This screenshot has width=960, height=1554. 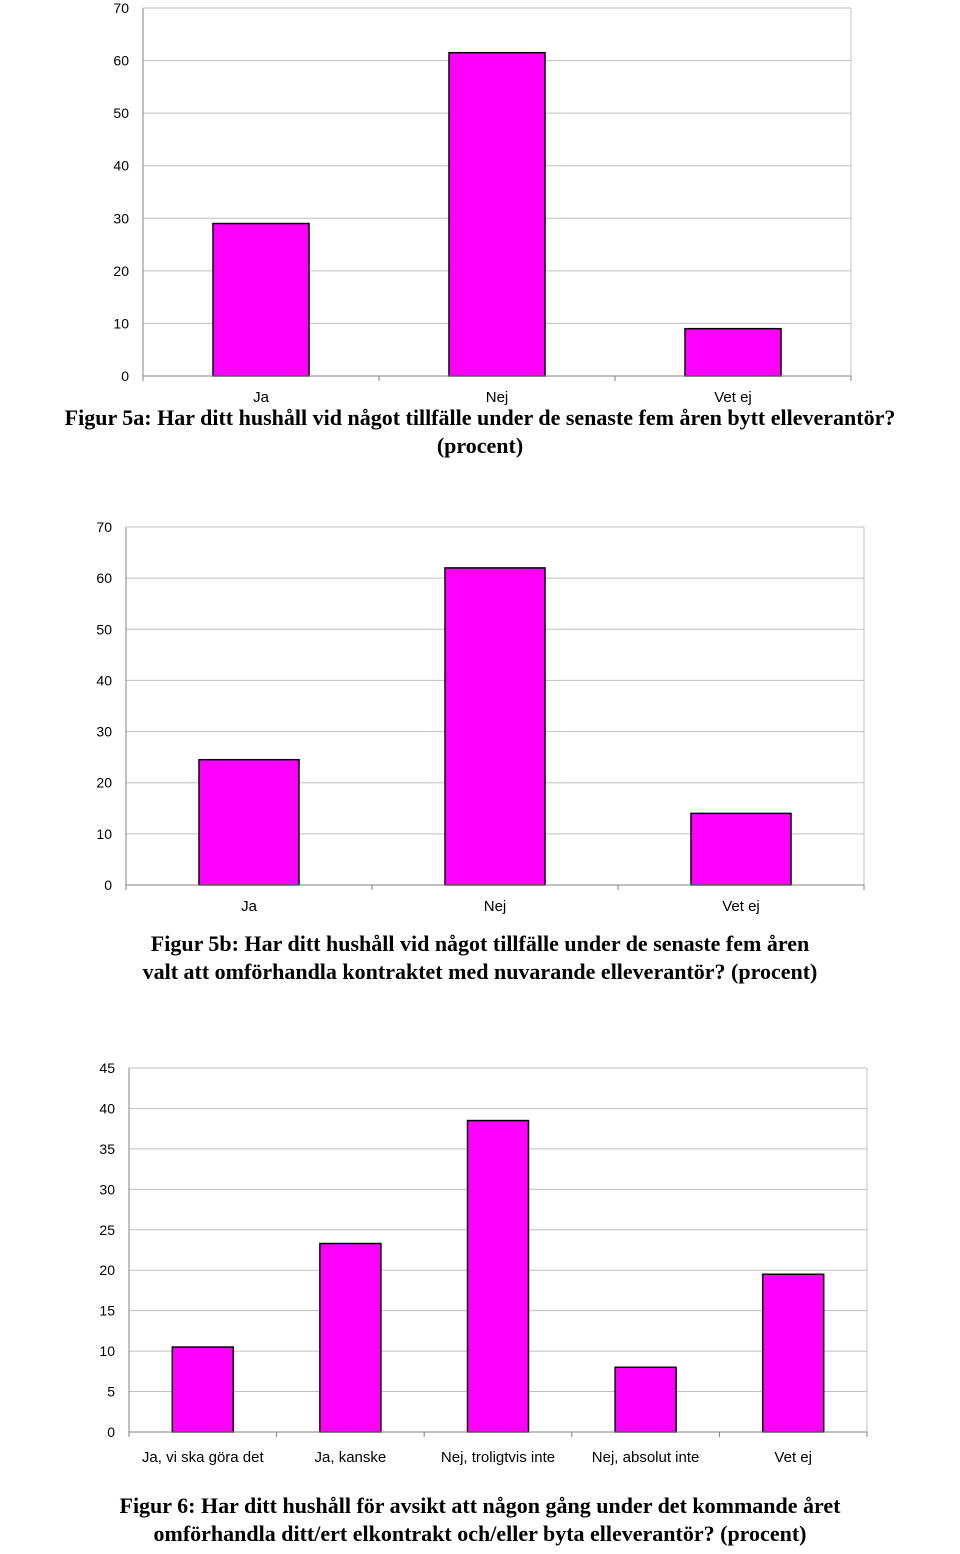 I want to click on figure-6-y-tick-label: 25, so click(x=107, y=1230).